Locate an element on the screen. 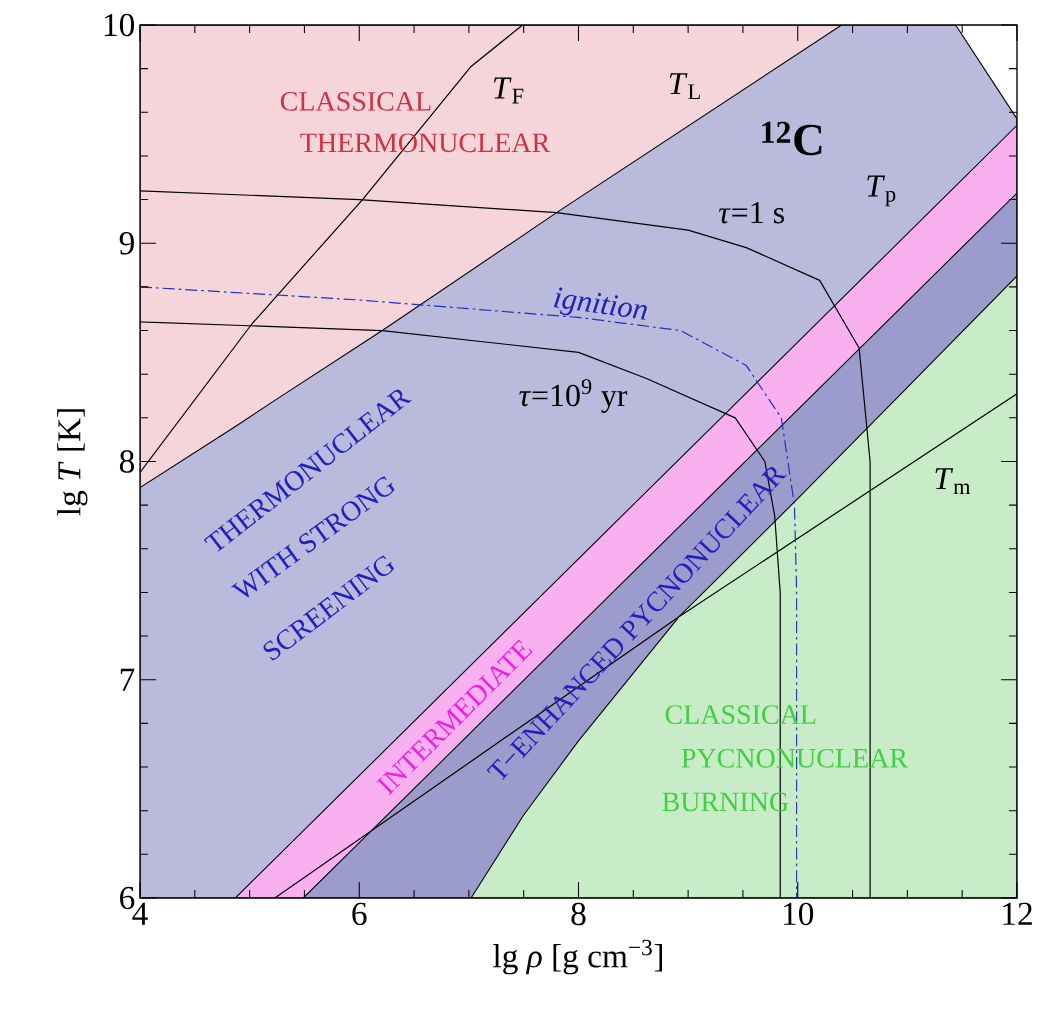  annotation: T$_{F}$ is located at coordinates (509, 90).